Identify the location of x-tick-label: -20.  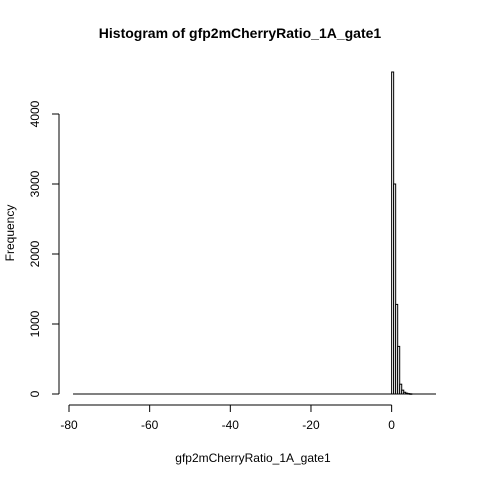
(311, 425).